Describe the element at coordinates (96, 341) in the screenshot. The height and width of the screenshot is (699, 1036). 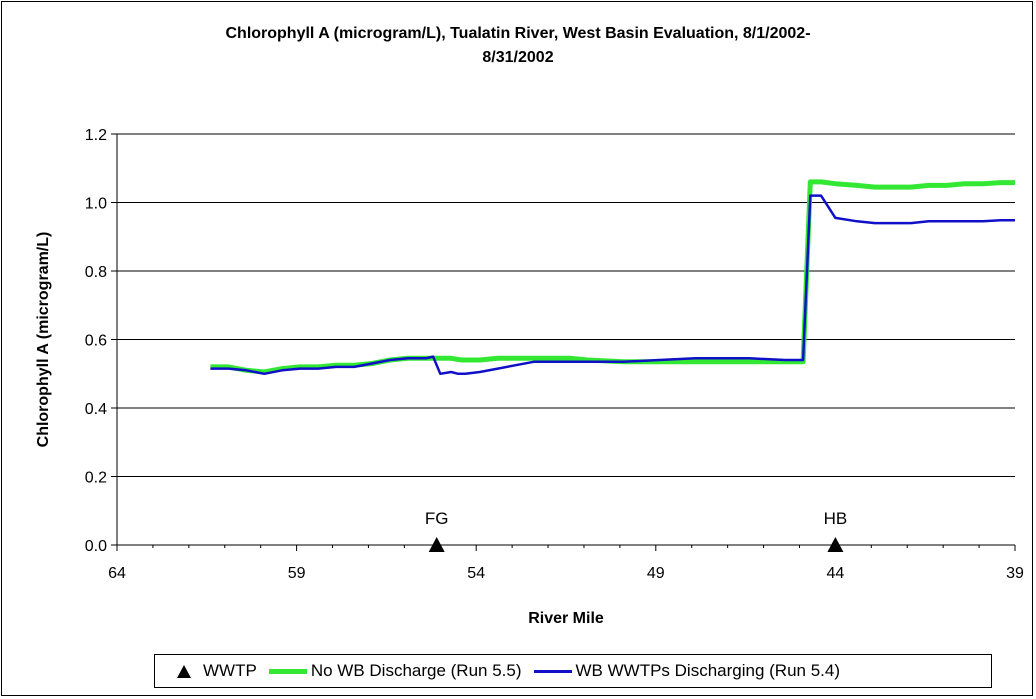
I see `y-tick-label: 0.6` at that location.